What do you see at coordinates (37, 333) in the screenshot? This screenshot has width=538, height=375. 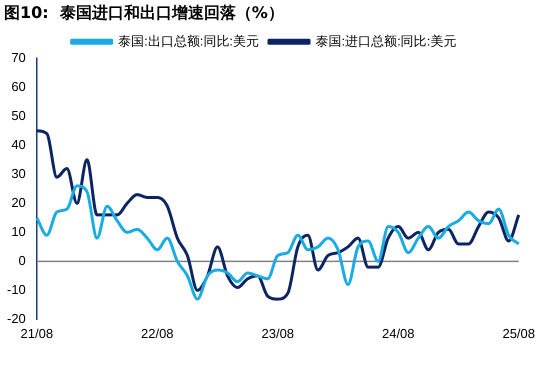 I see `x-tick-label: 21/08` at bounding box center [37, 333].